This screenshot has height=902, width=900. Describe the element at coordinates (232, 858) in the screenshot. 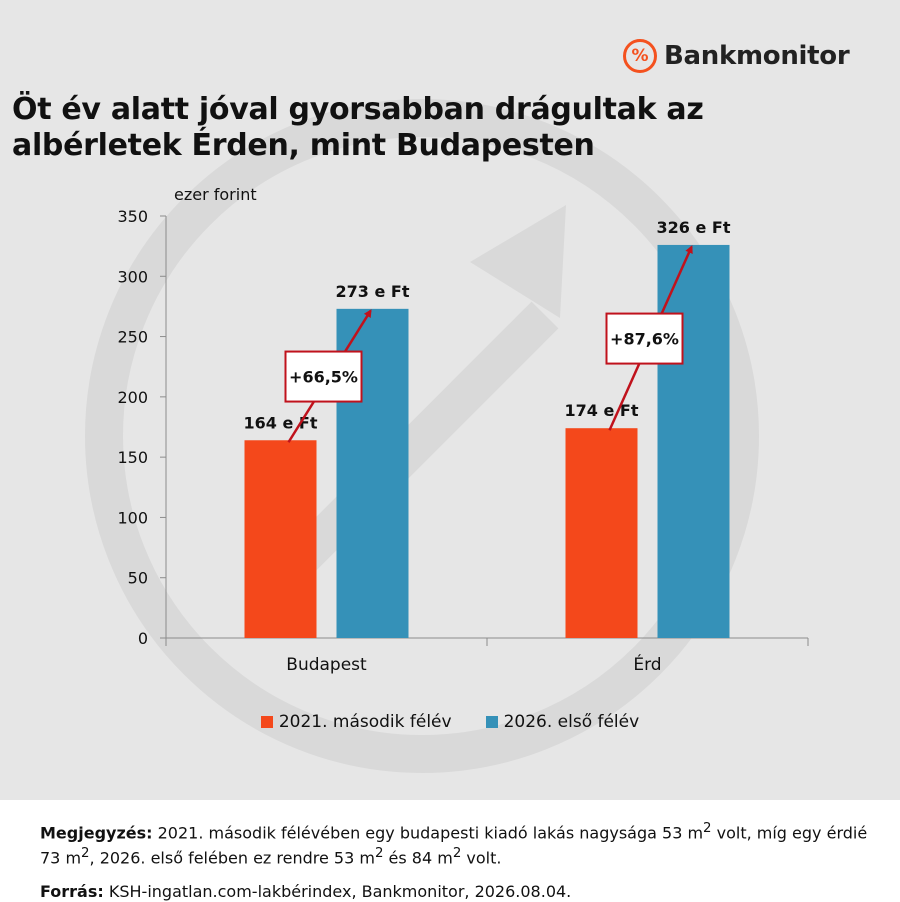

I see `note-part: , 2026. első felében ez rendre 53 m` at that location.